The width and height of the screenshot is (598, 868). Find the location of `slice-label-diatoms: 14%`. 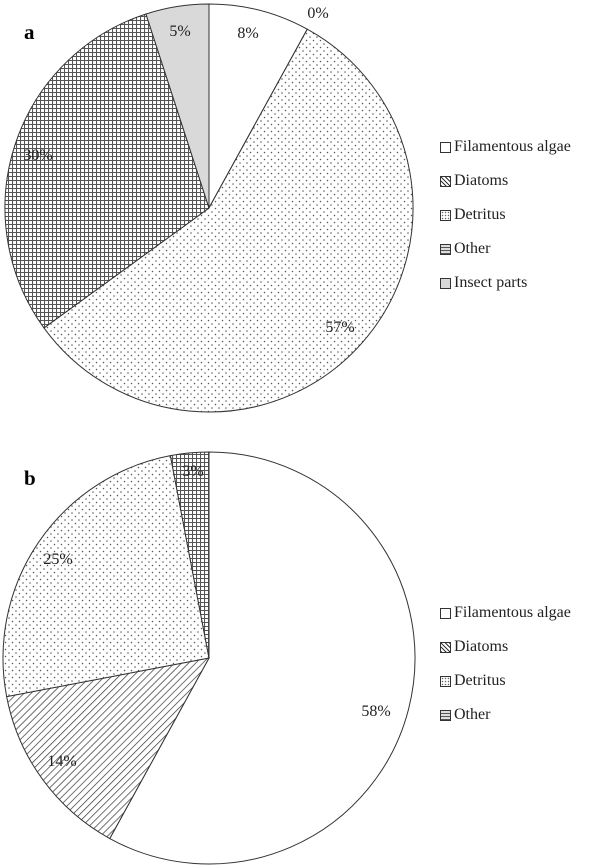

slice-label-diatoms: 14% is located at coordinates (61, 761).